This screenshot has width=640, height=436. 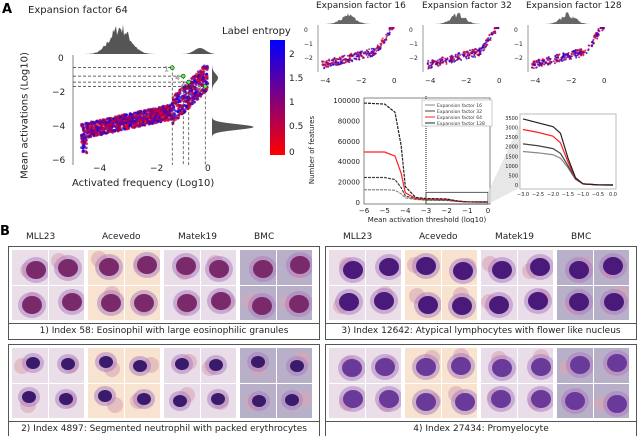 What do you see at coordinates (364, 211) in the screenshot?
I see `line-xtick: −6` at bounding box center [364, 211].